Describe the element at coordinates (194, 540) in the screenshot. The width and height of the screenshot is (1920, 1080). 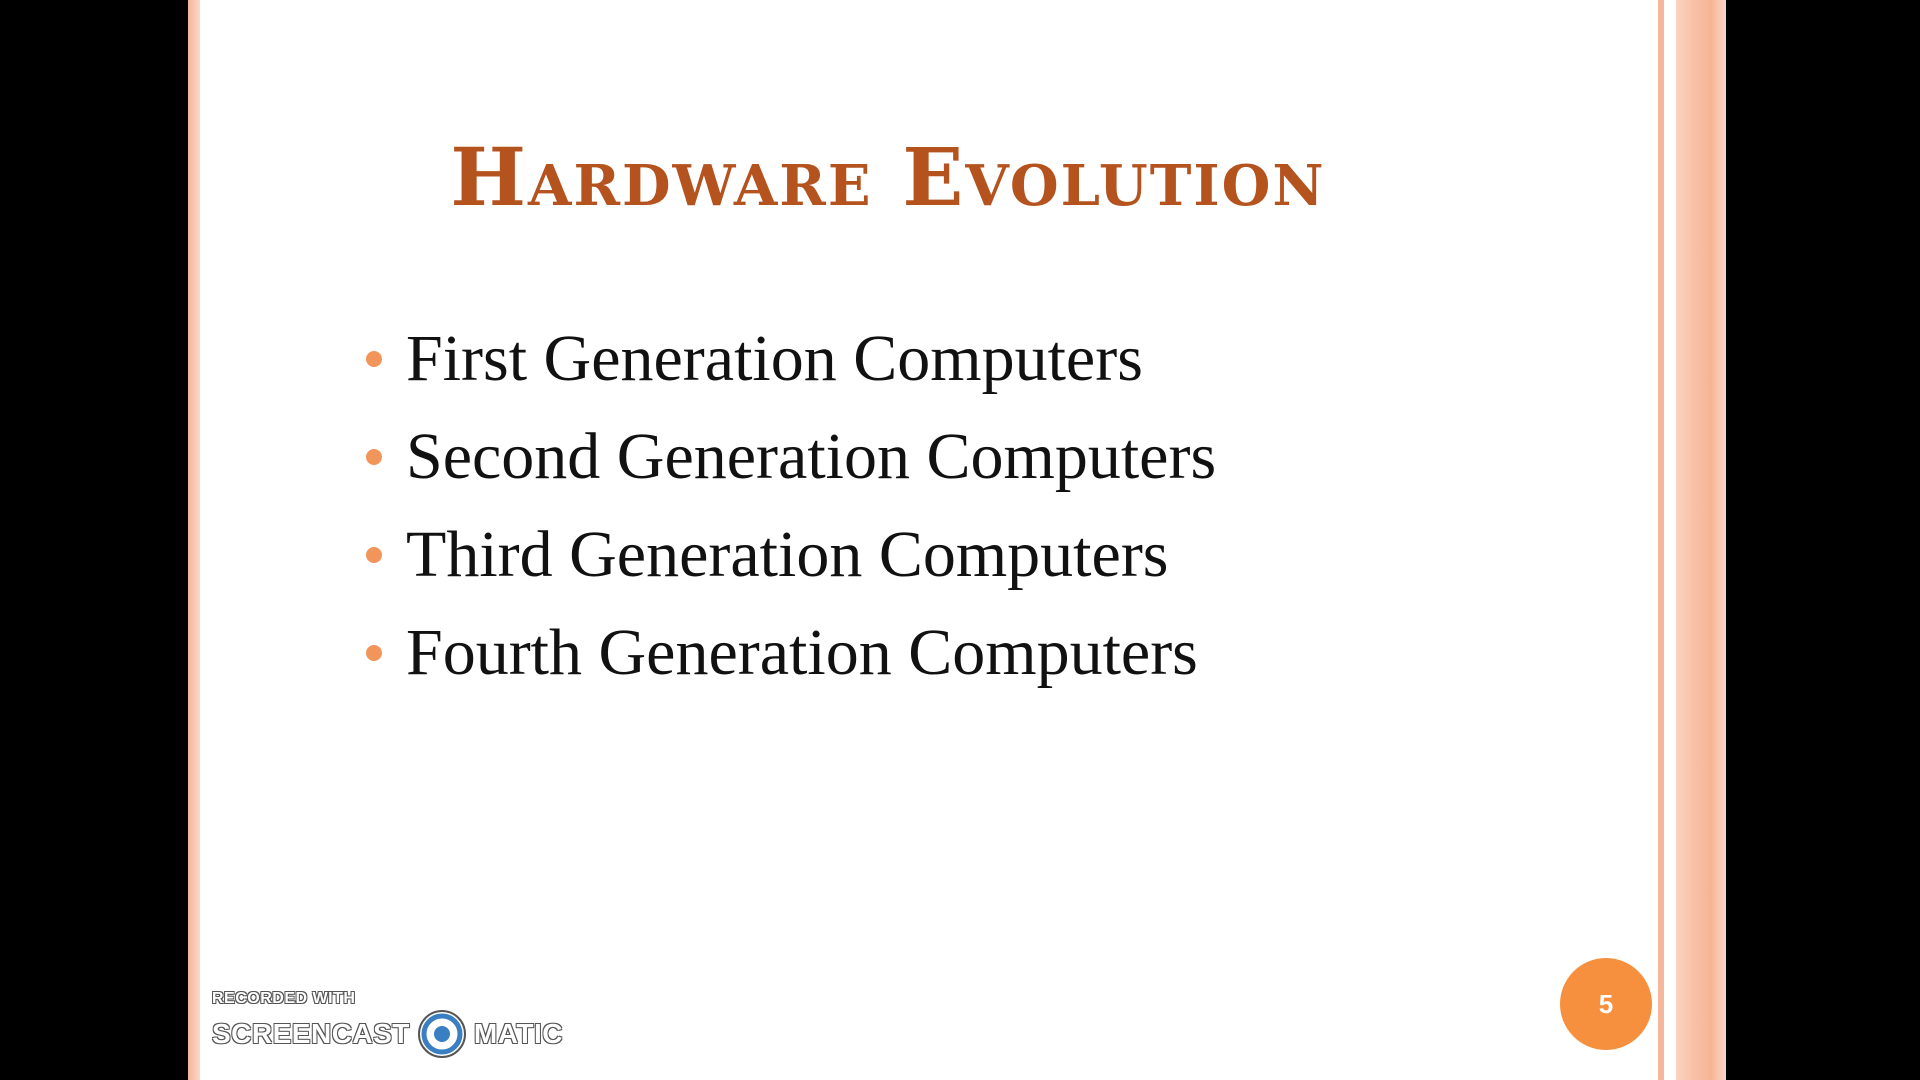
I see `slide-left-border` at that location.